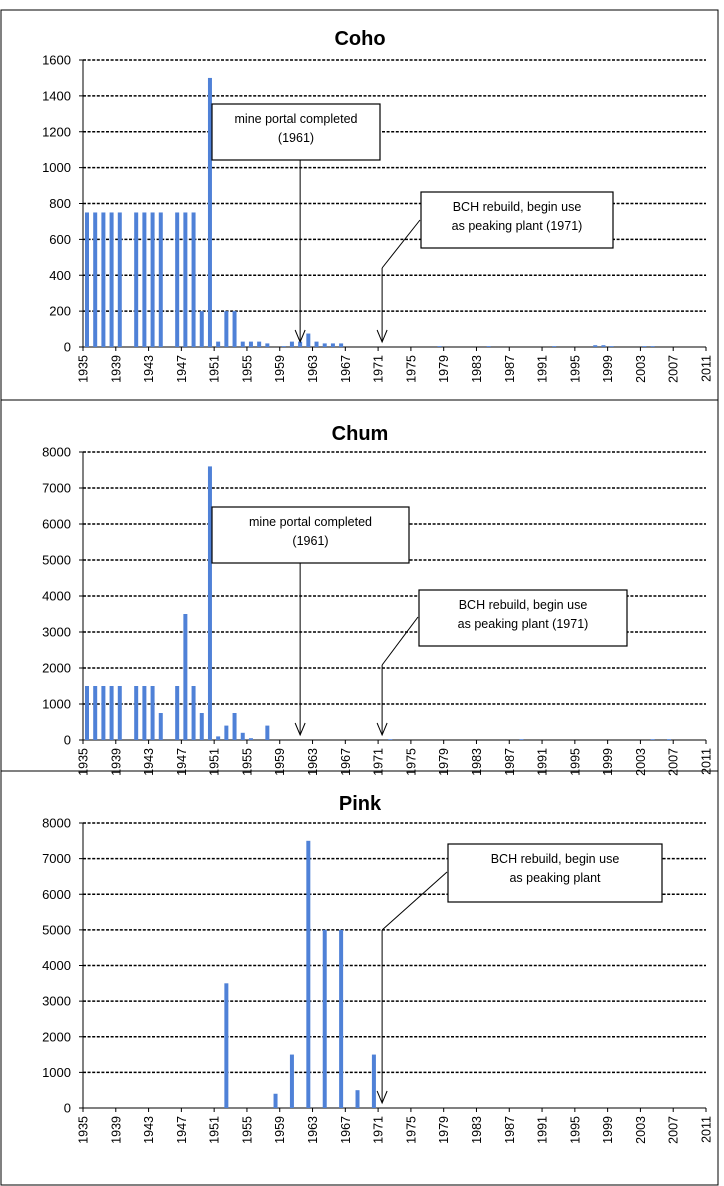  Describe the element at coordinates (360, 434) in the screenshot. I see `chum-chart-title: Chum` at that location.